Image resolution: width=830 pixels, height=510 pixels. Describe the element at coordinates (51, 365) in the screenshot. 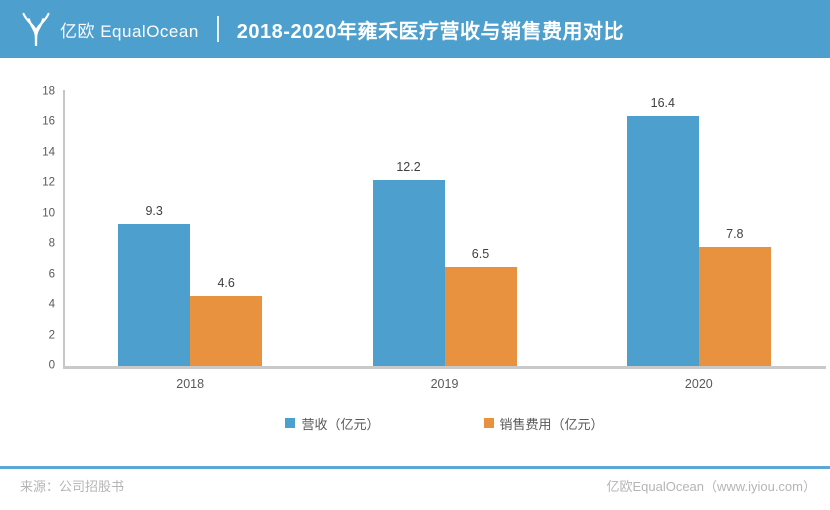

I see `y-axis-tick-label: 0` at that location.